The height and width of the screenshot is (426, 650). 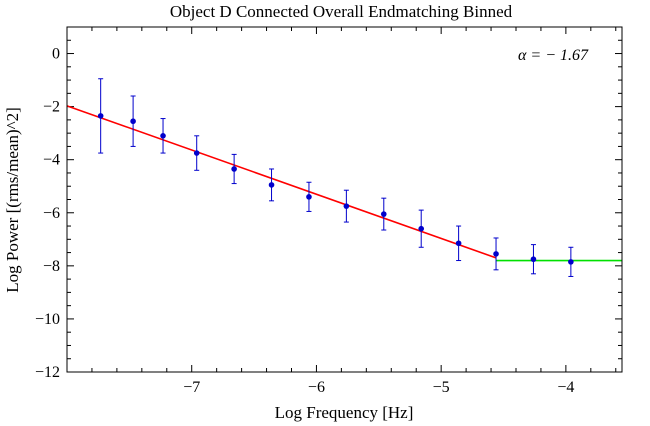 What do you see at coordinates (191, 387) in the screenshot?
I see `x-tick-label: −7` at bounding box center [191, 387].